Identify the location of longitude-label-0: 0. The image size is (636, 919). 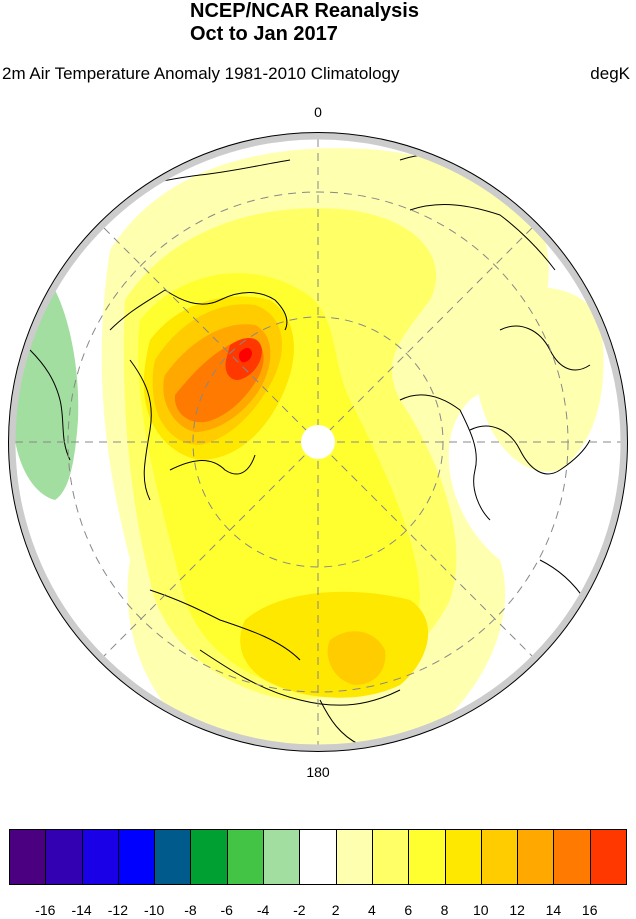
(318, 112).